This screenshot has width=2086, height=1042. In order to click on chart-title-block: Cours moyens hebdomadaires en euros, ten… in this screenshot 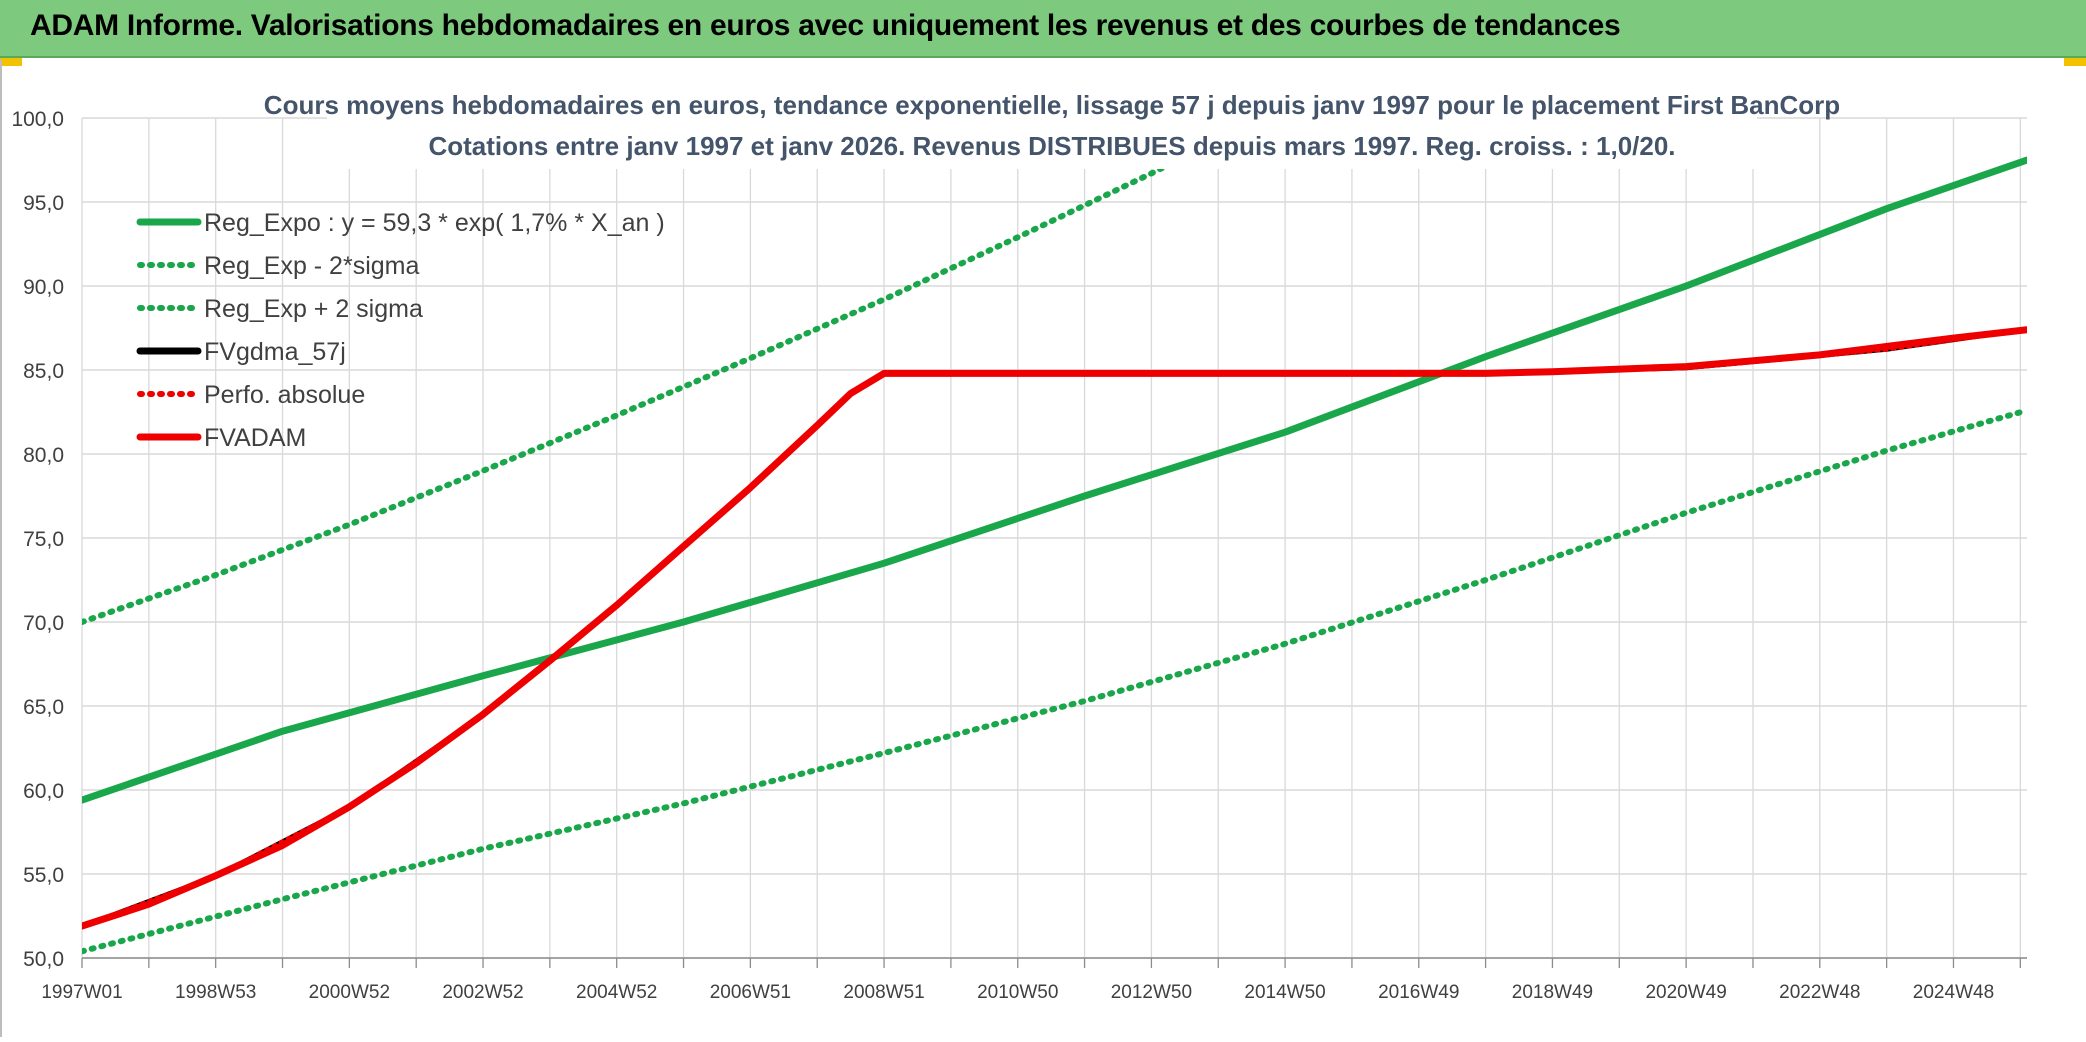, I will do `click(1052, 126)`.